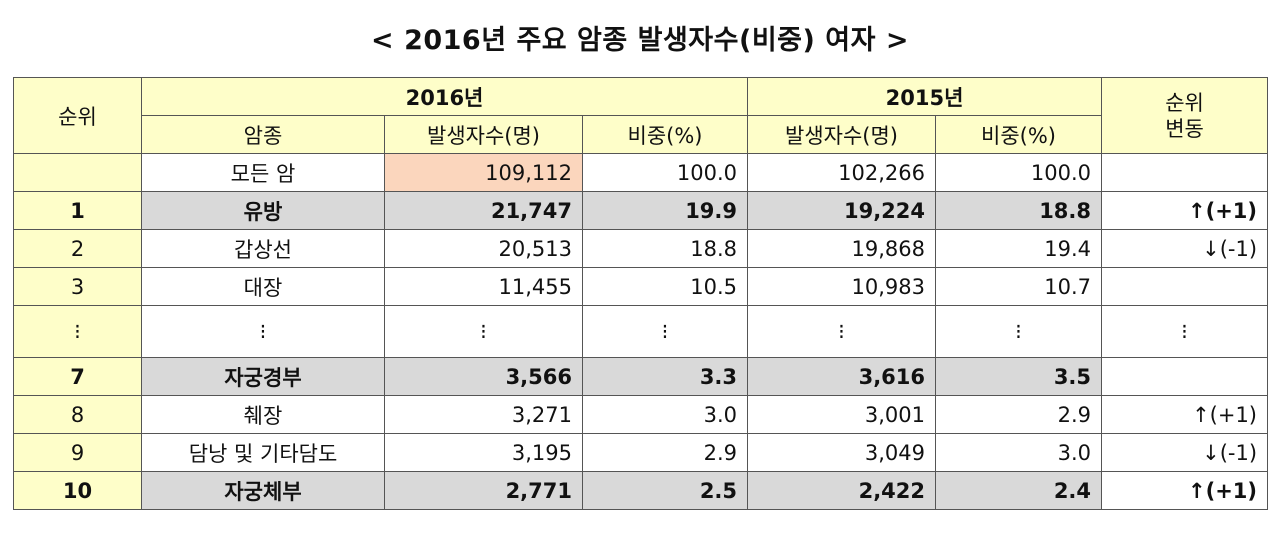 Image resolution: width=1280 pixels, height=545 pixels. What do you see at coordinates (263, 414) in the screenshot?
I see `cancer-type-cell: 췌장` at bounding box center [263, 414].